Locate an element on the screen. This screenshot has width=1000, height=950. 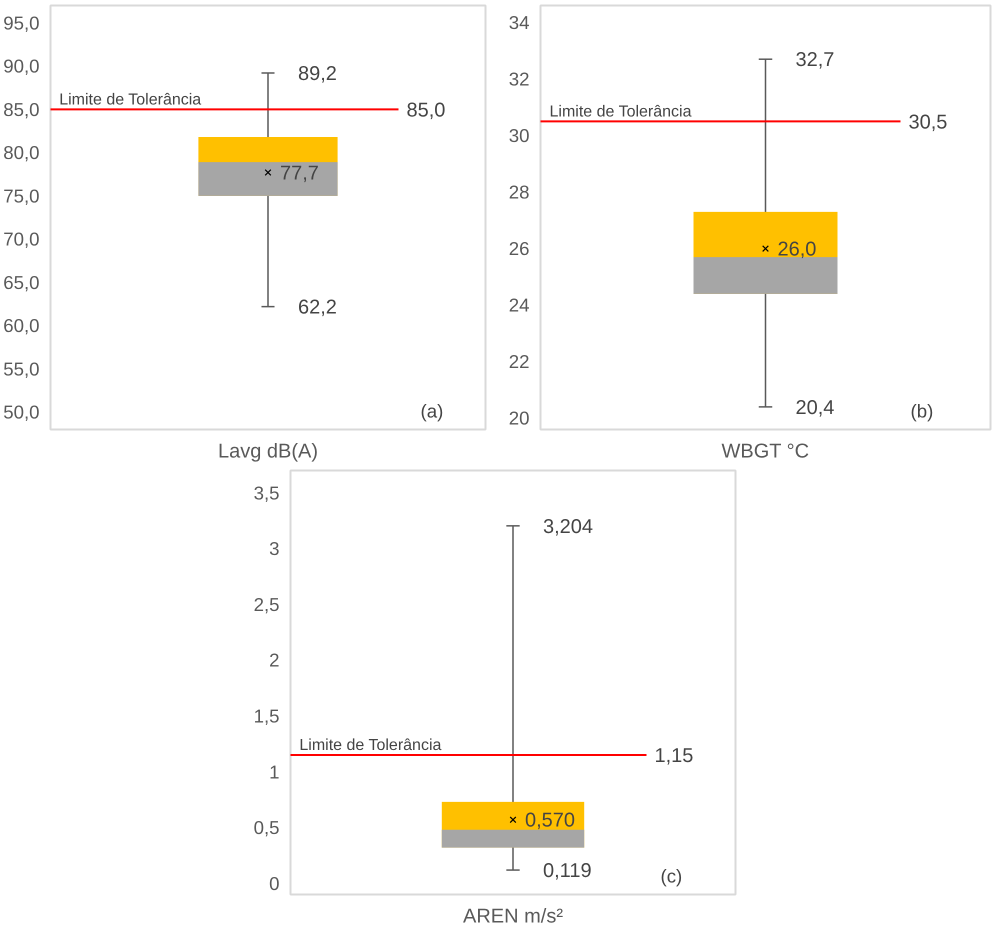
x-axis-title: AREN m/s² is located at coordinates (513, 917).